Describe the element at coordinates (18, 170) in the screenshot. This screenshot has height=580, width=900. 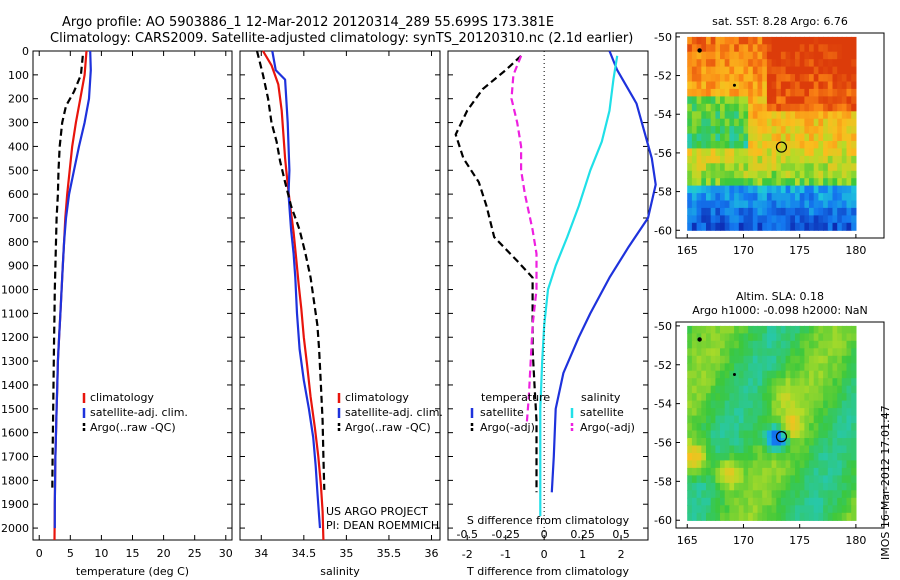
I see `depth-tick-label: 500` at that location.